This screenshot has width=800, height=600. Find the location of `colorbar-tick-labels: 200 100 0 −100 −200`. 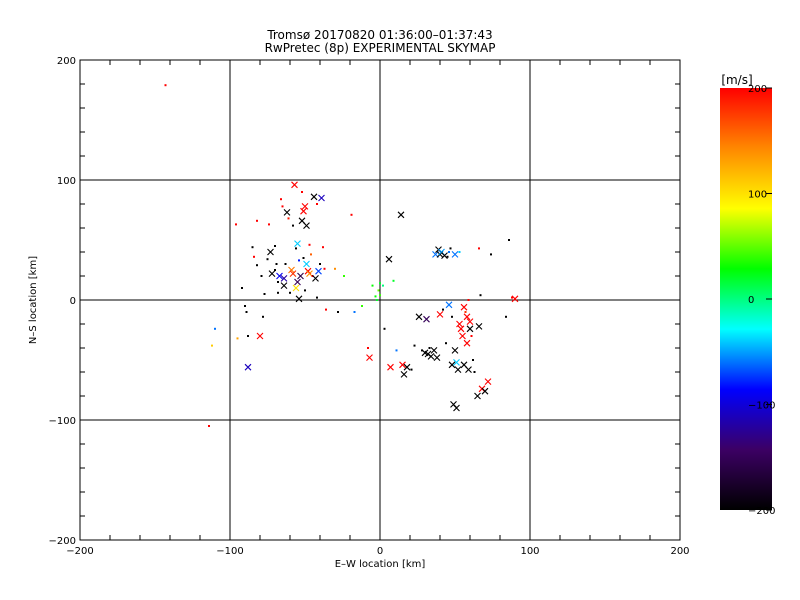

colorbar-tick-labels: 200 100 0 −100 −200 is located at coordinates (761, 300).